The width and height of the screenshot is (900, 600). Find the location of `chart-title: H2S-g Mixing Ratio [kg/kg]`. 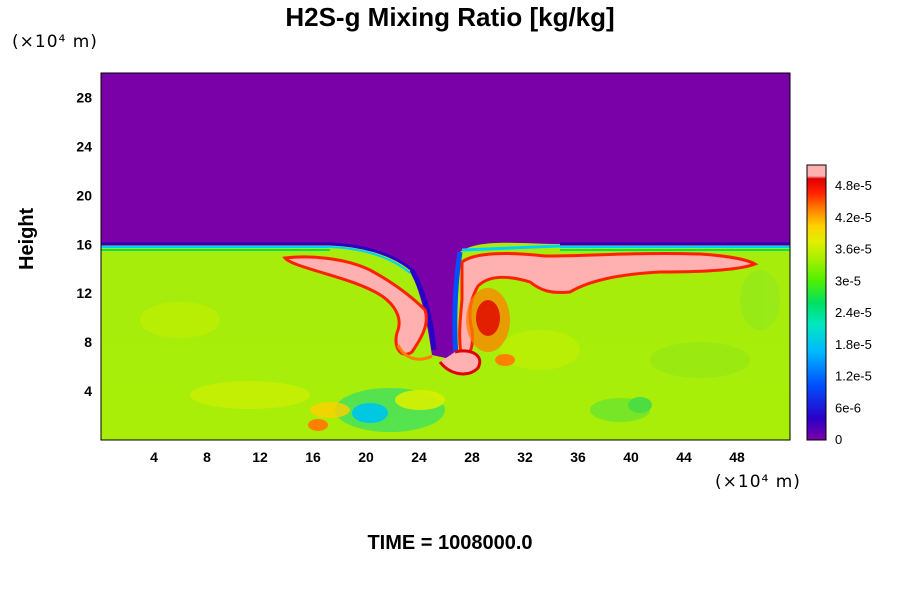

chart-title: H2S-g Mixing Ratio [kg/kg] is located at coordinates (450, 17).